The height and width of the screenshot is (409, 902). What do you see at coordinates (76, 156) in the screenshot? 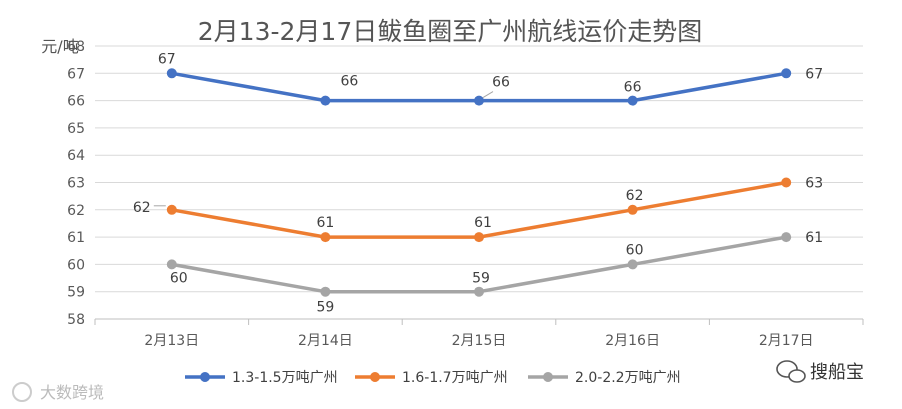
I see `y-tick-label: 64` at bounding box center [76, 156].